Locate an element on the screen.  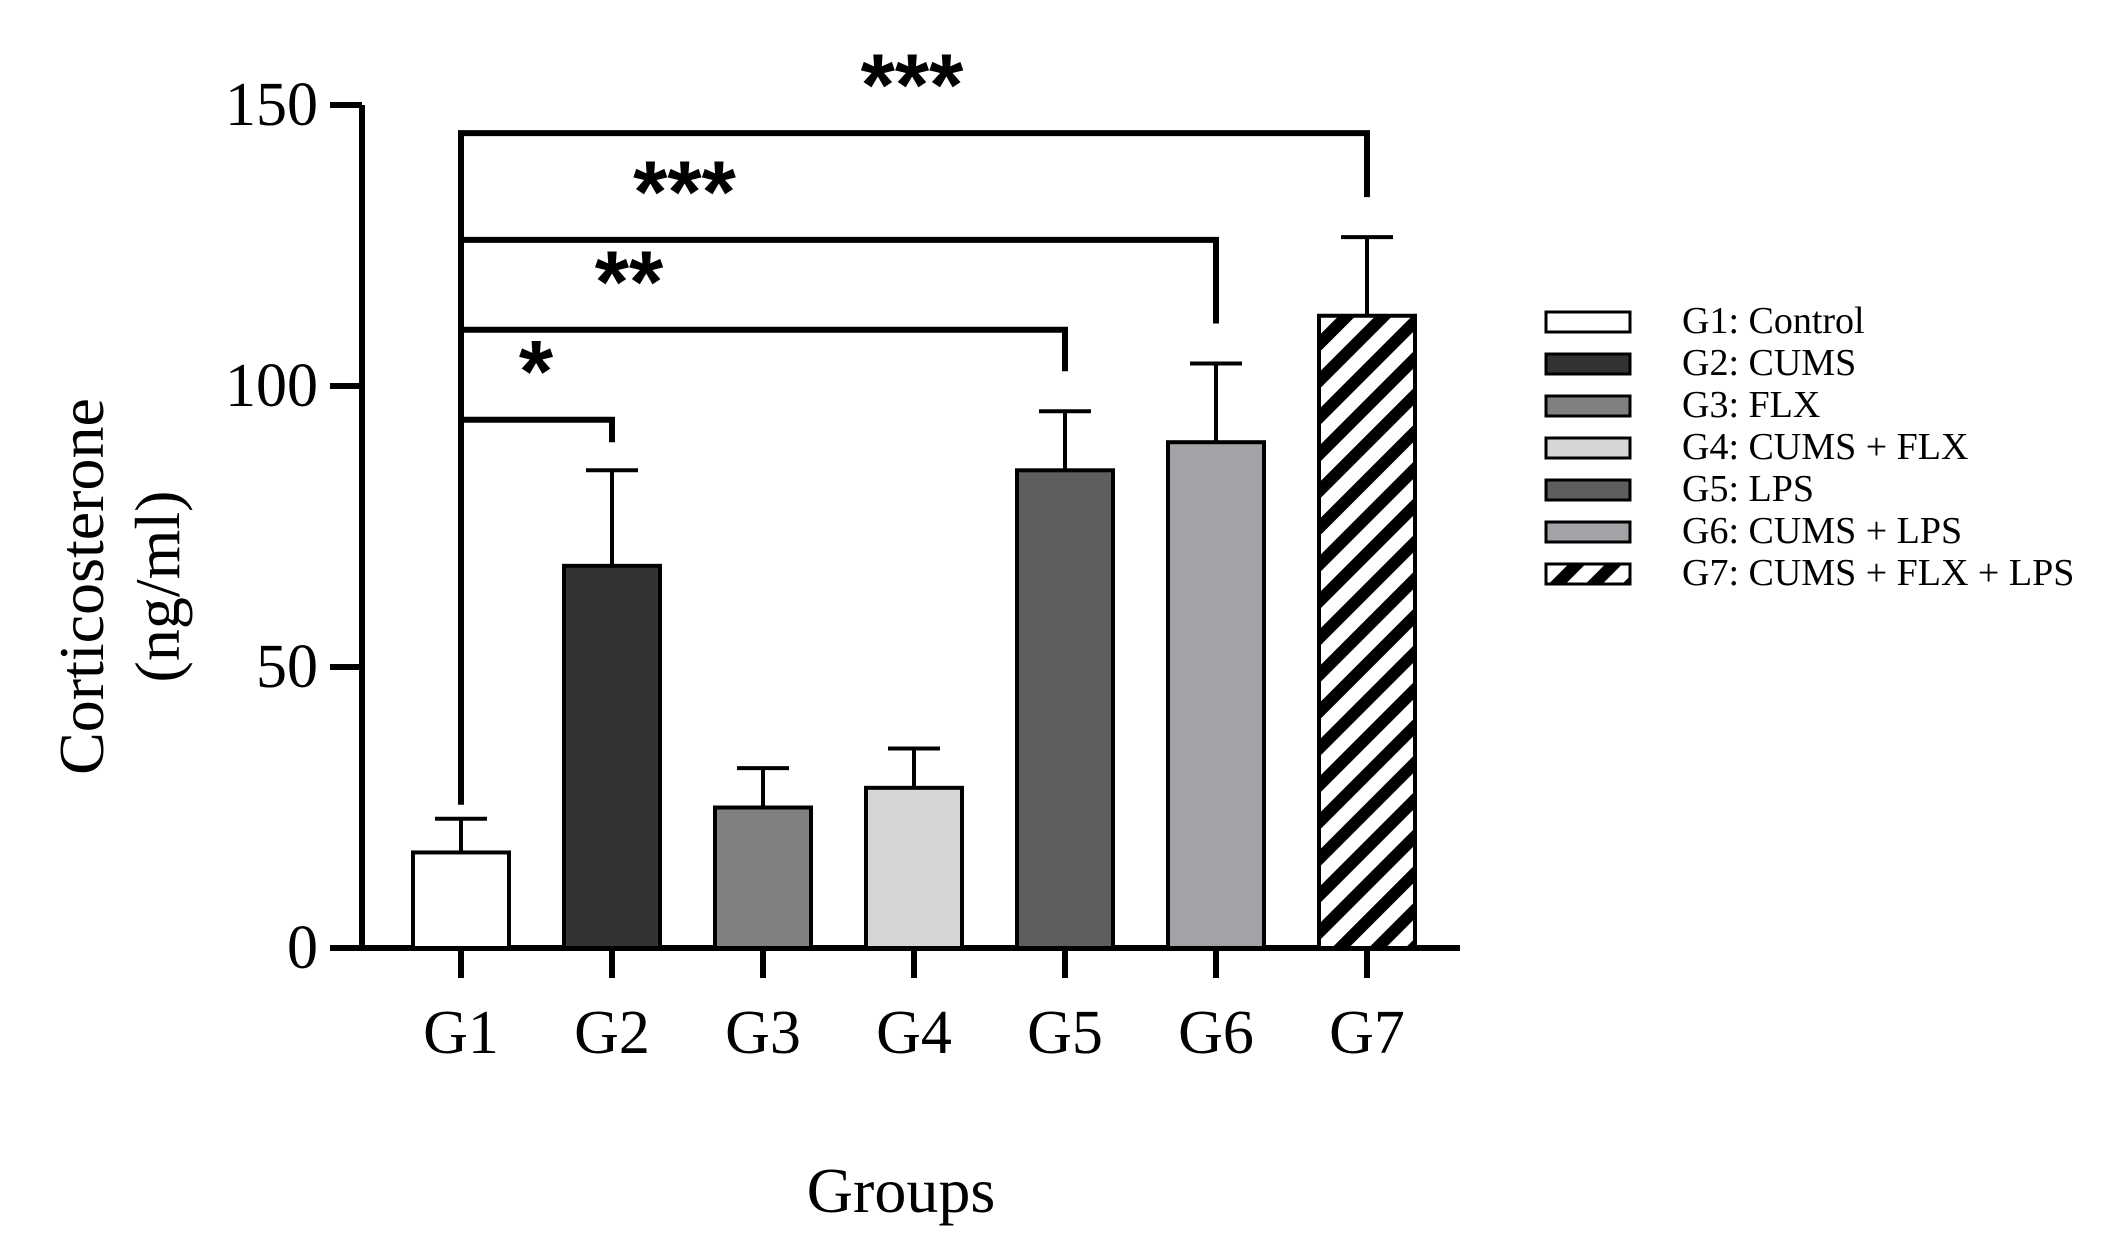
x-tick-label: G7 is located at coordinates (1367, 1033).